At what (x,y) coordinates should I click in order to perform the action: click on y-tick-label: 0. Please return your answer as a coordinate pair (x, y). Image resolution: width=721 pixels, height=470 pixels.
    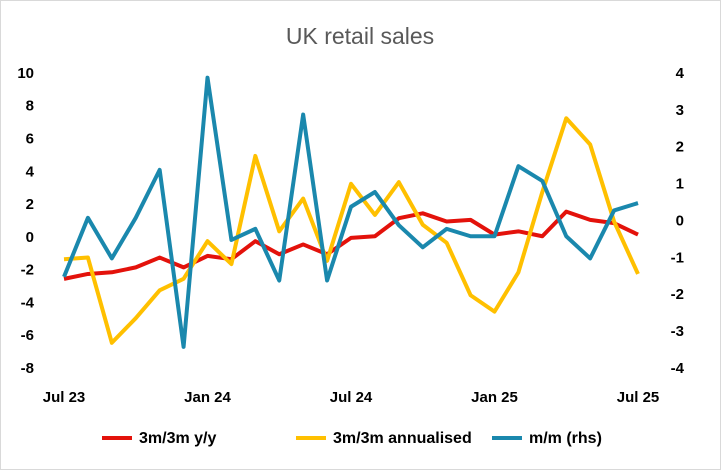
    Looking at the image, I should click on (30, 237).